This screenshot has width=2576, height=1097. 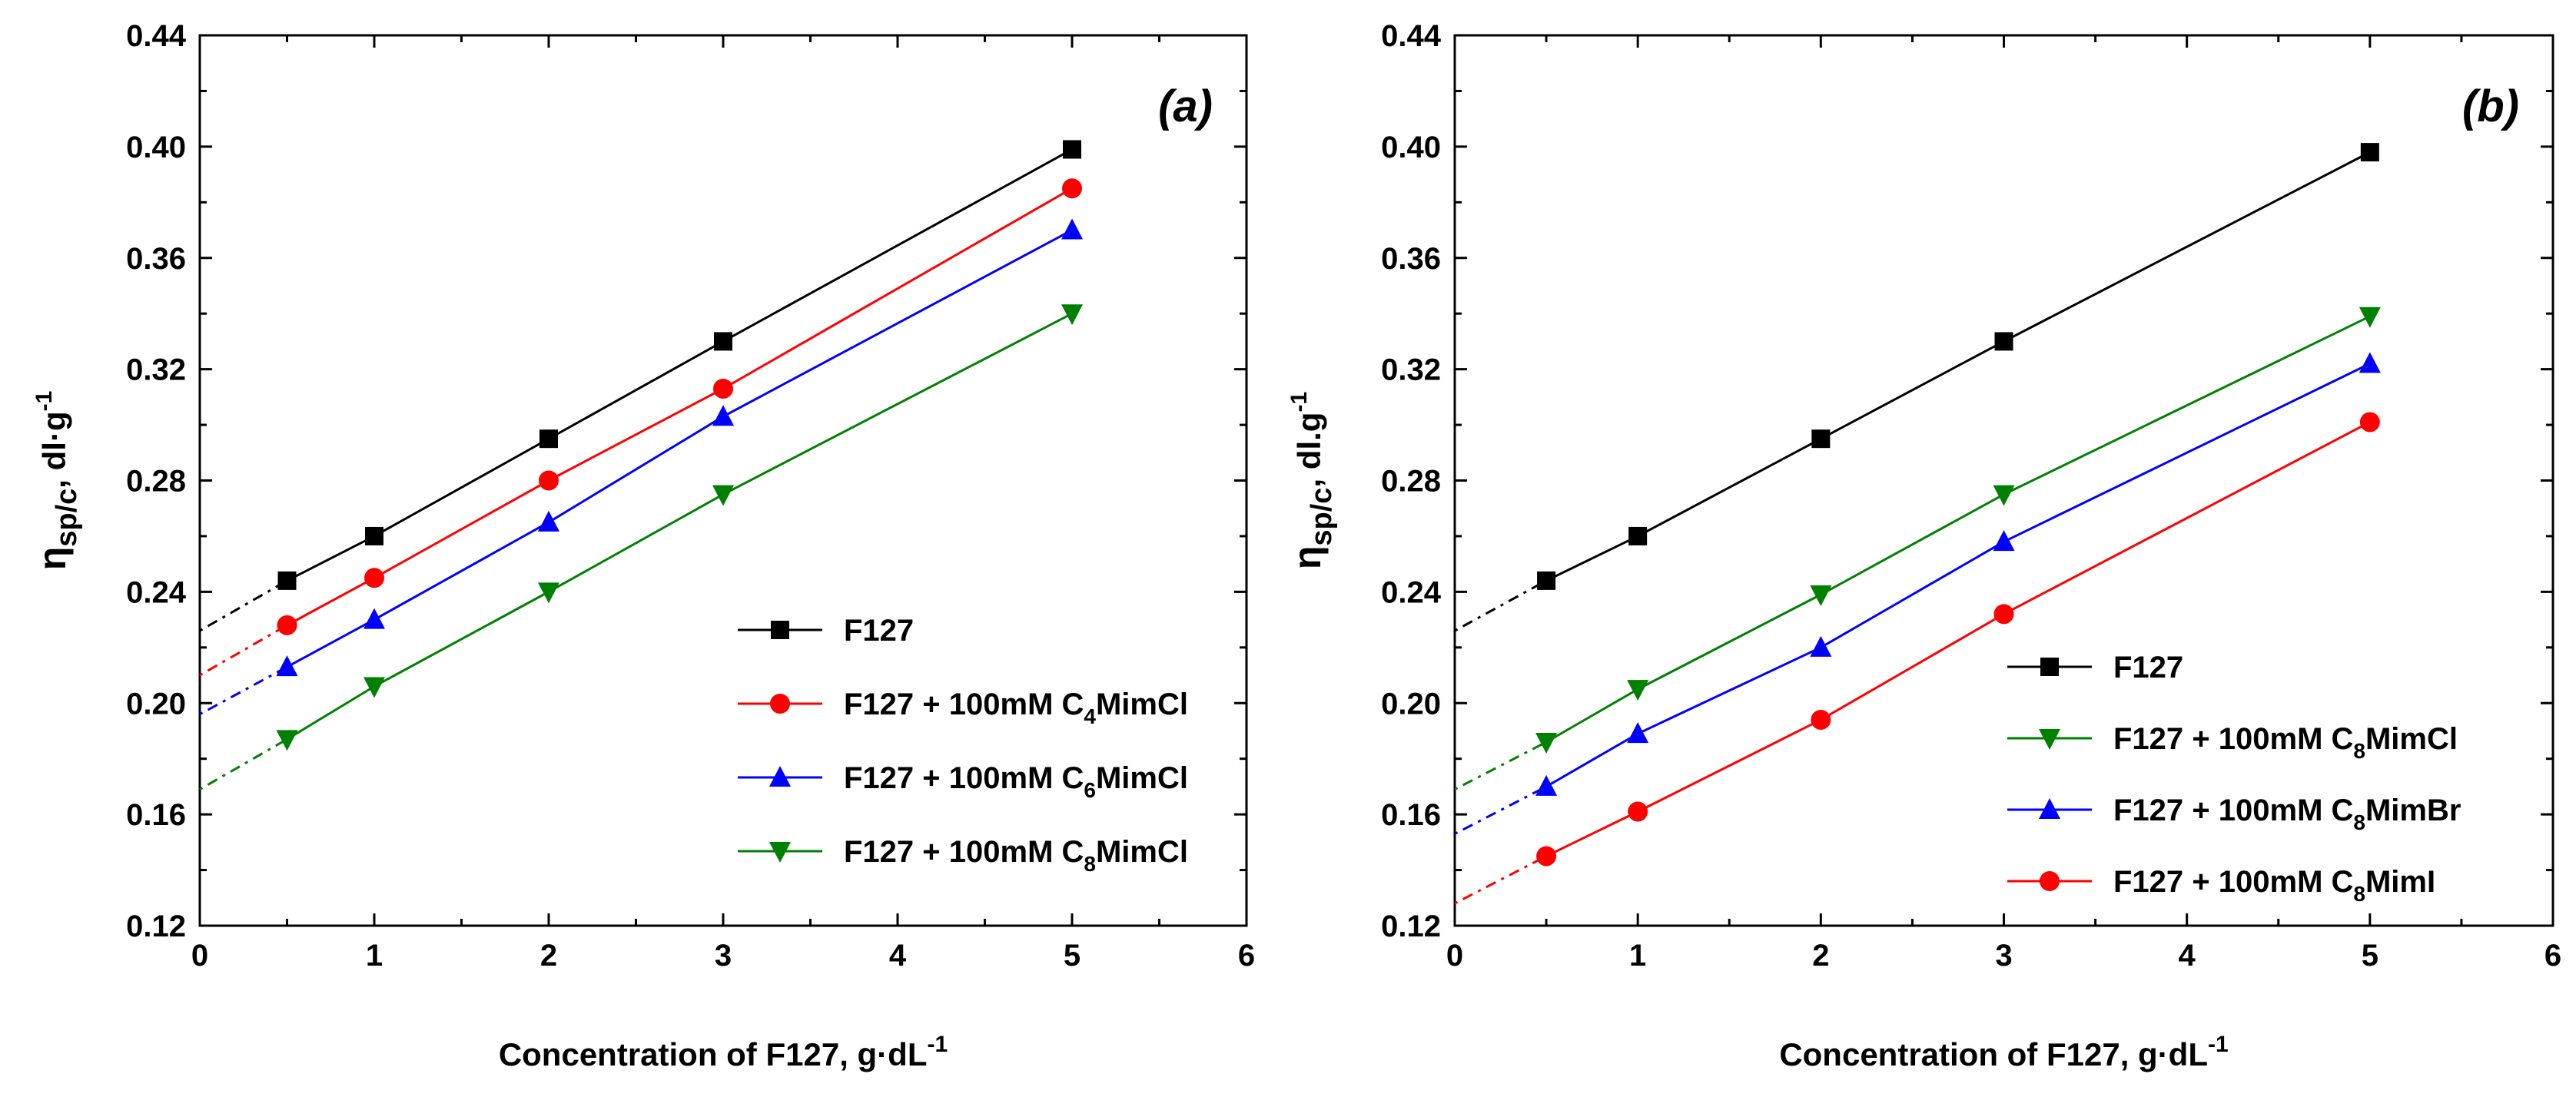 What do you see at coordinates (1411, 592) in the screenshot?
I see `panel-b-y-tick-label: 0.24` at bounding box center [1411, 592].